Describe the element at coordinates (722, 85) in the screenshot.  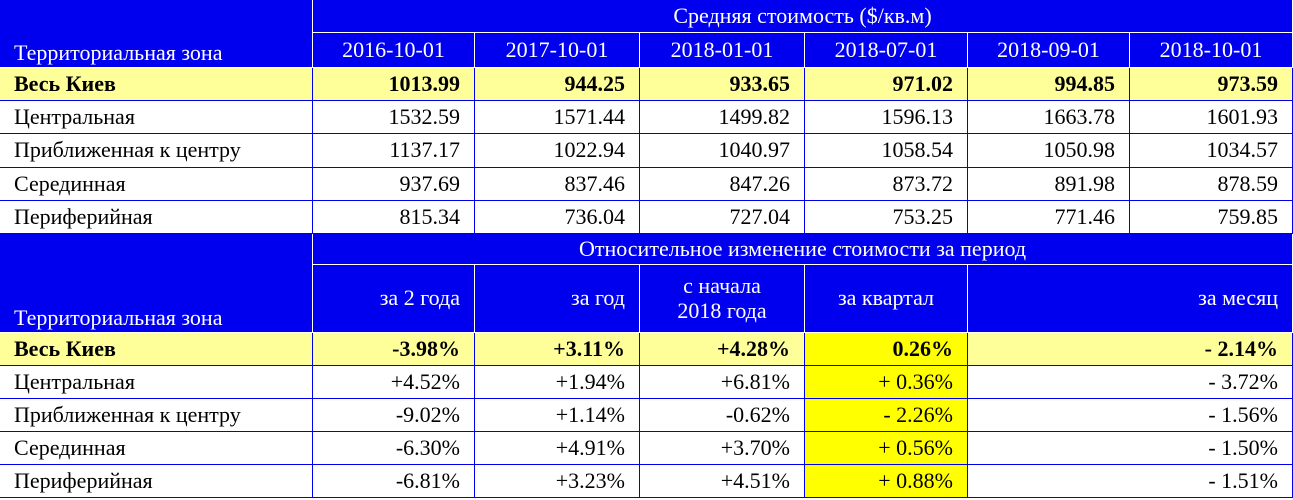
I see `price-value: 933.65` at that location.